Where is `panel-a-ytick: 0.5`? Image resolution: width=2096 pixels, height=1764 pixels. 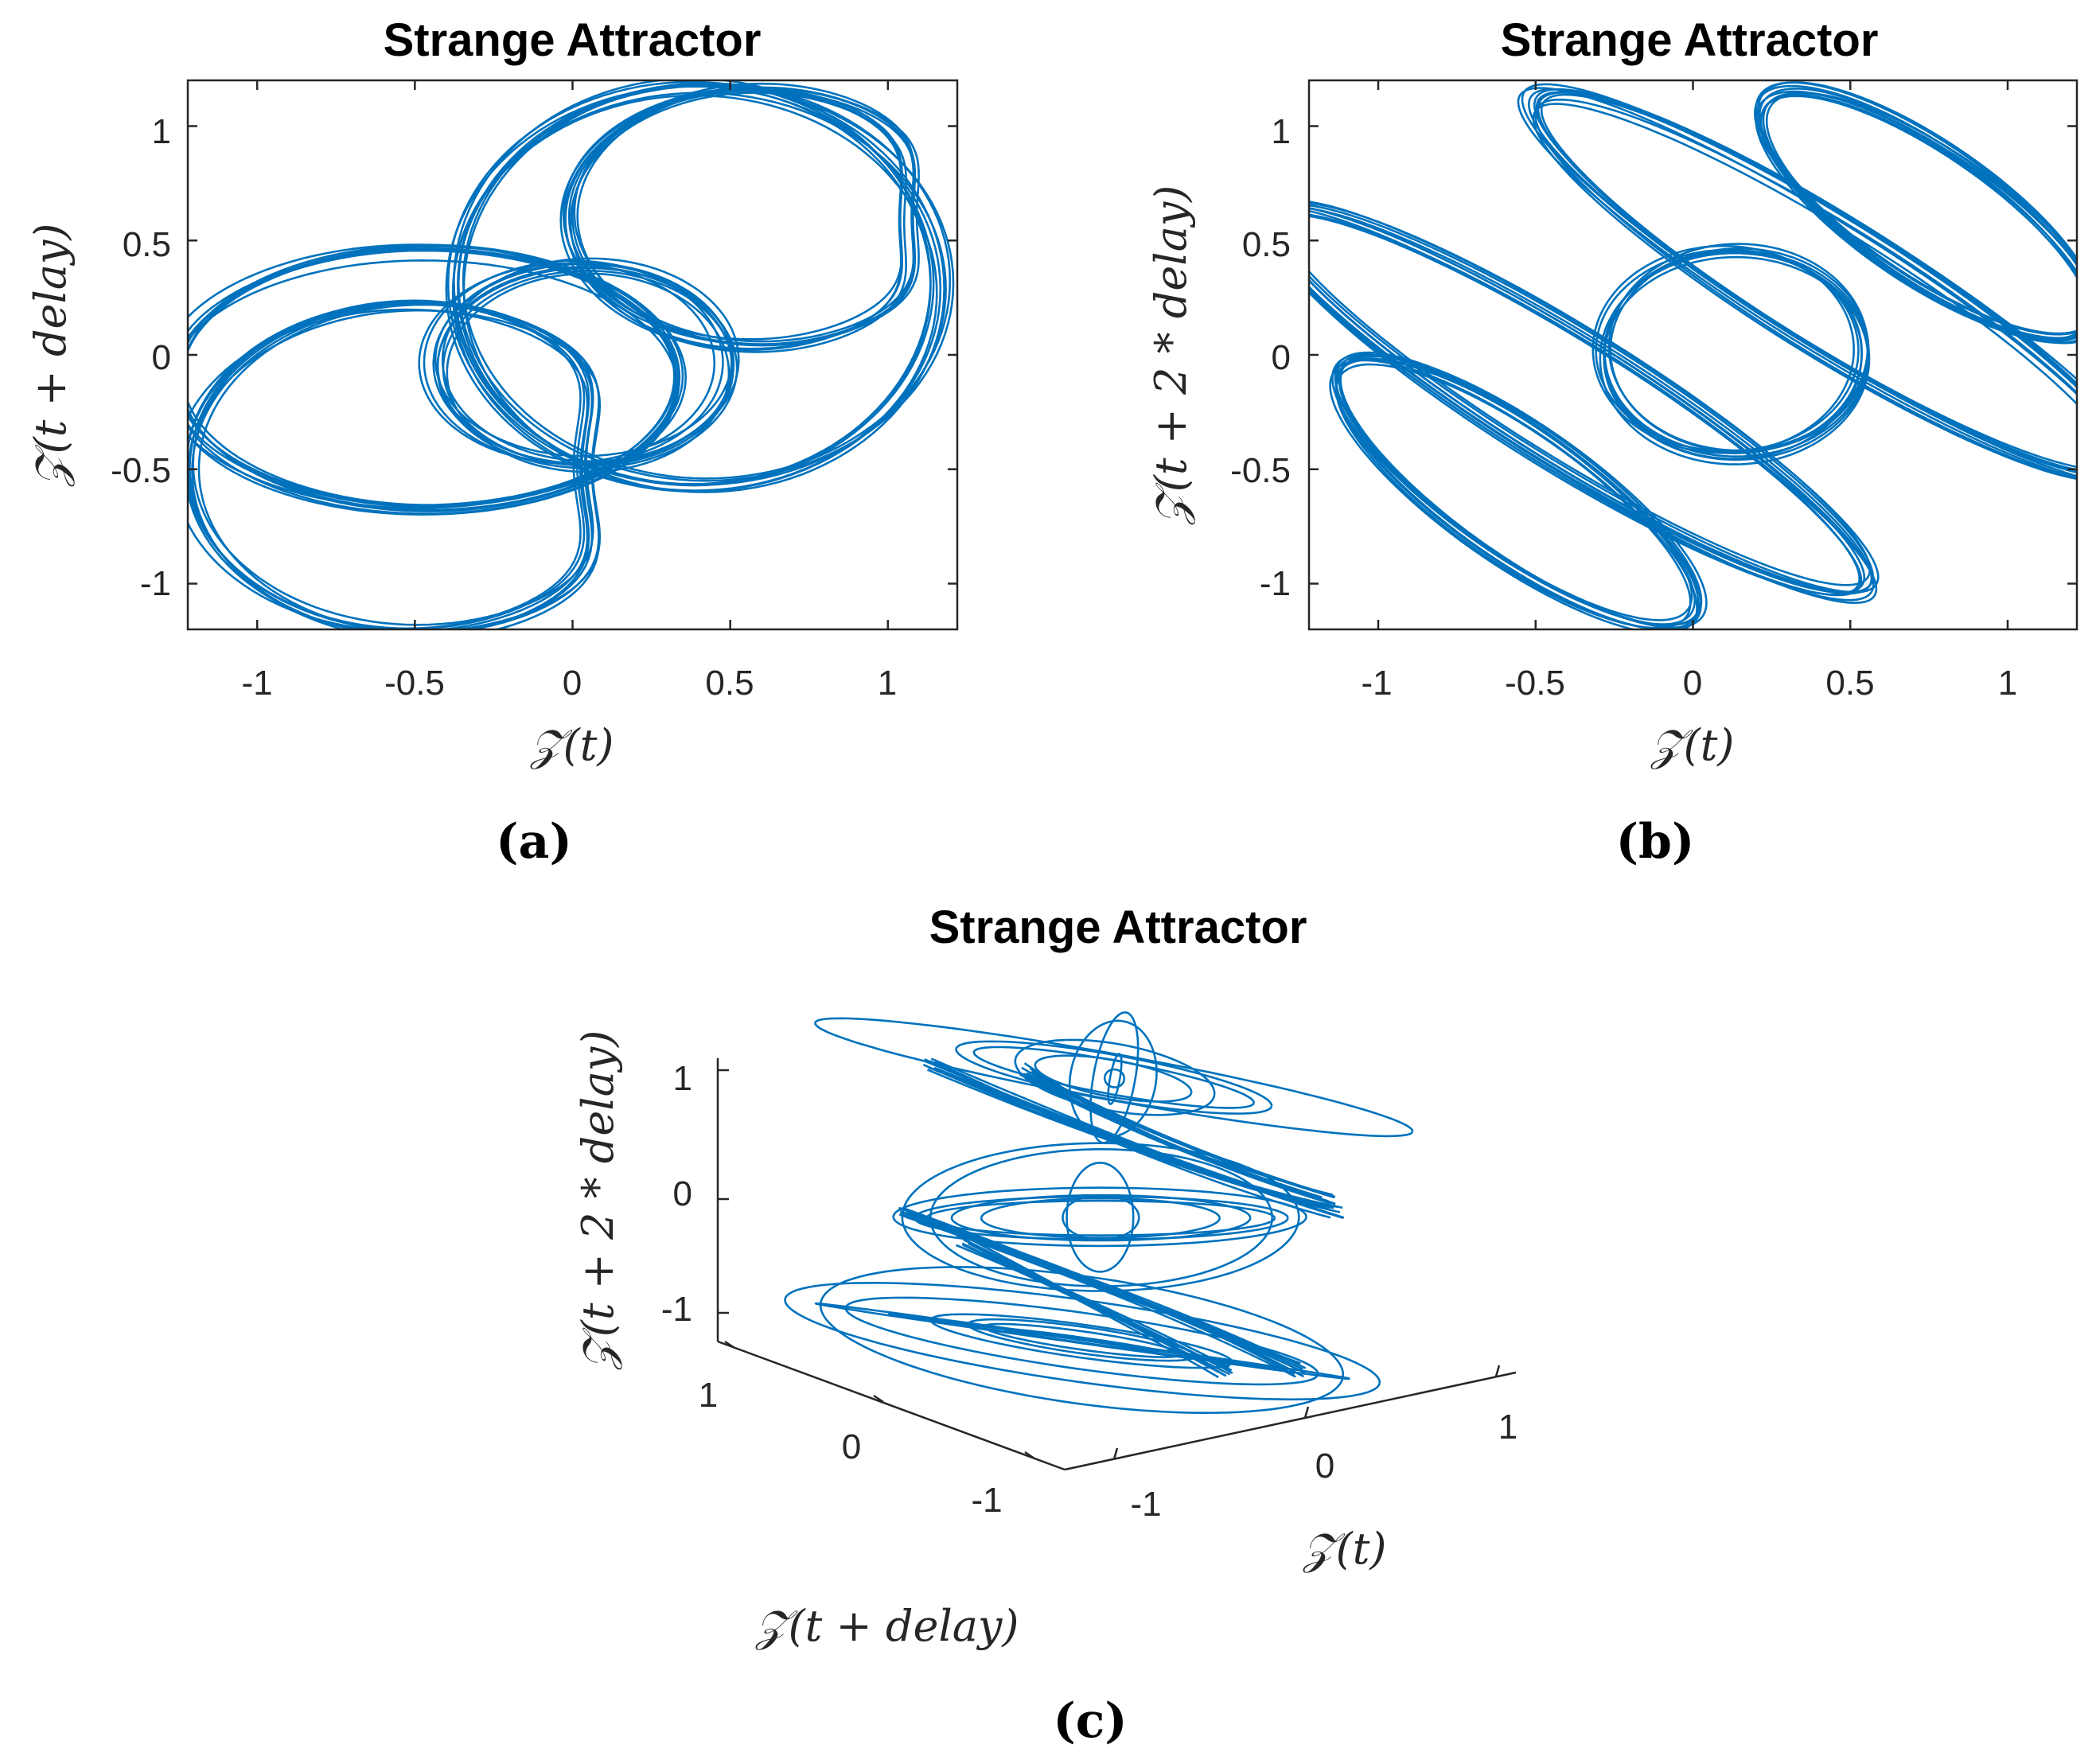
panel-a-ytick: 0.5 is located at coordinates (147, 244).